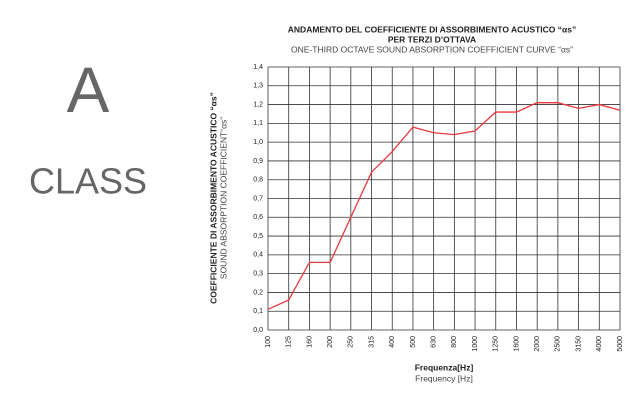  What do you see at coordinates (433, 342) in the screenshot?
I see `x-tick-label: 630` at bounding box center [433, 342].